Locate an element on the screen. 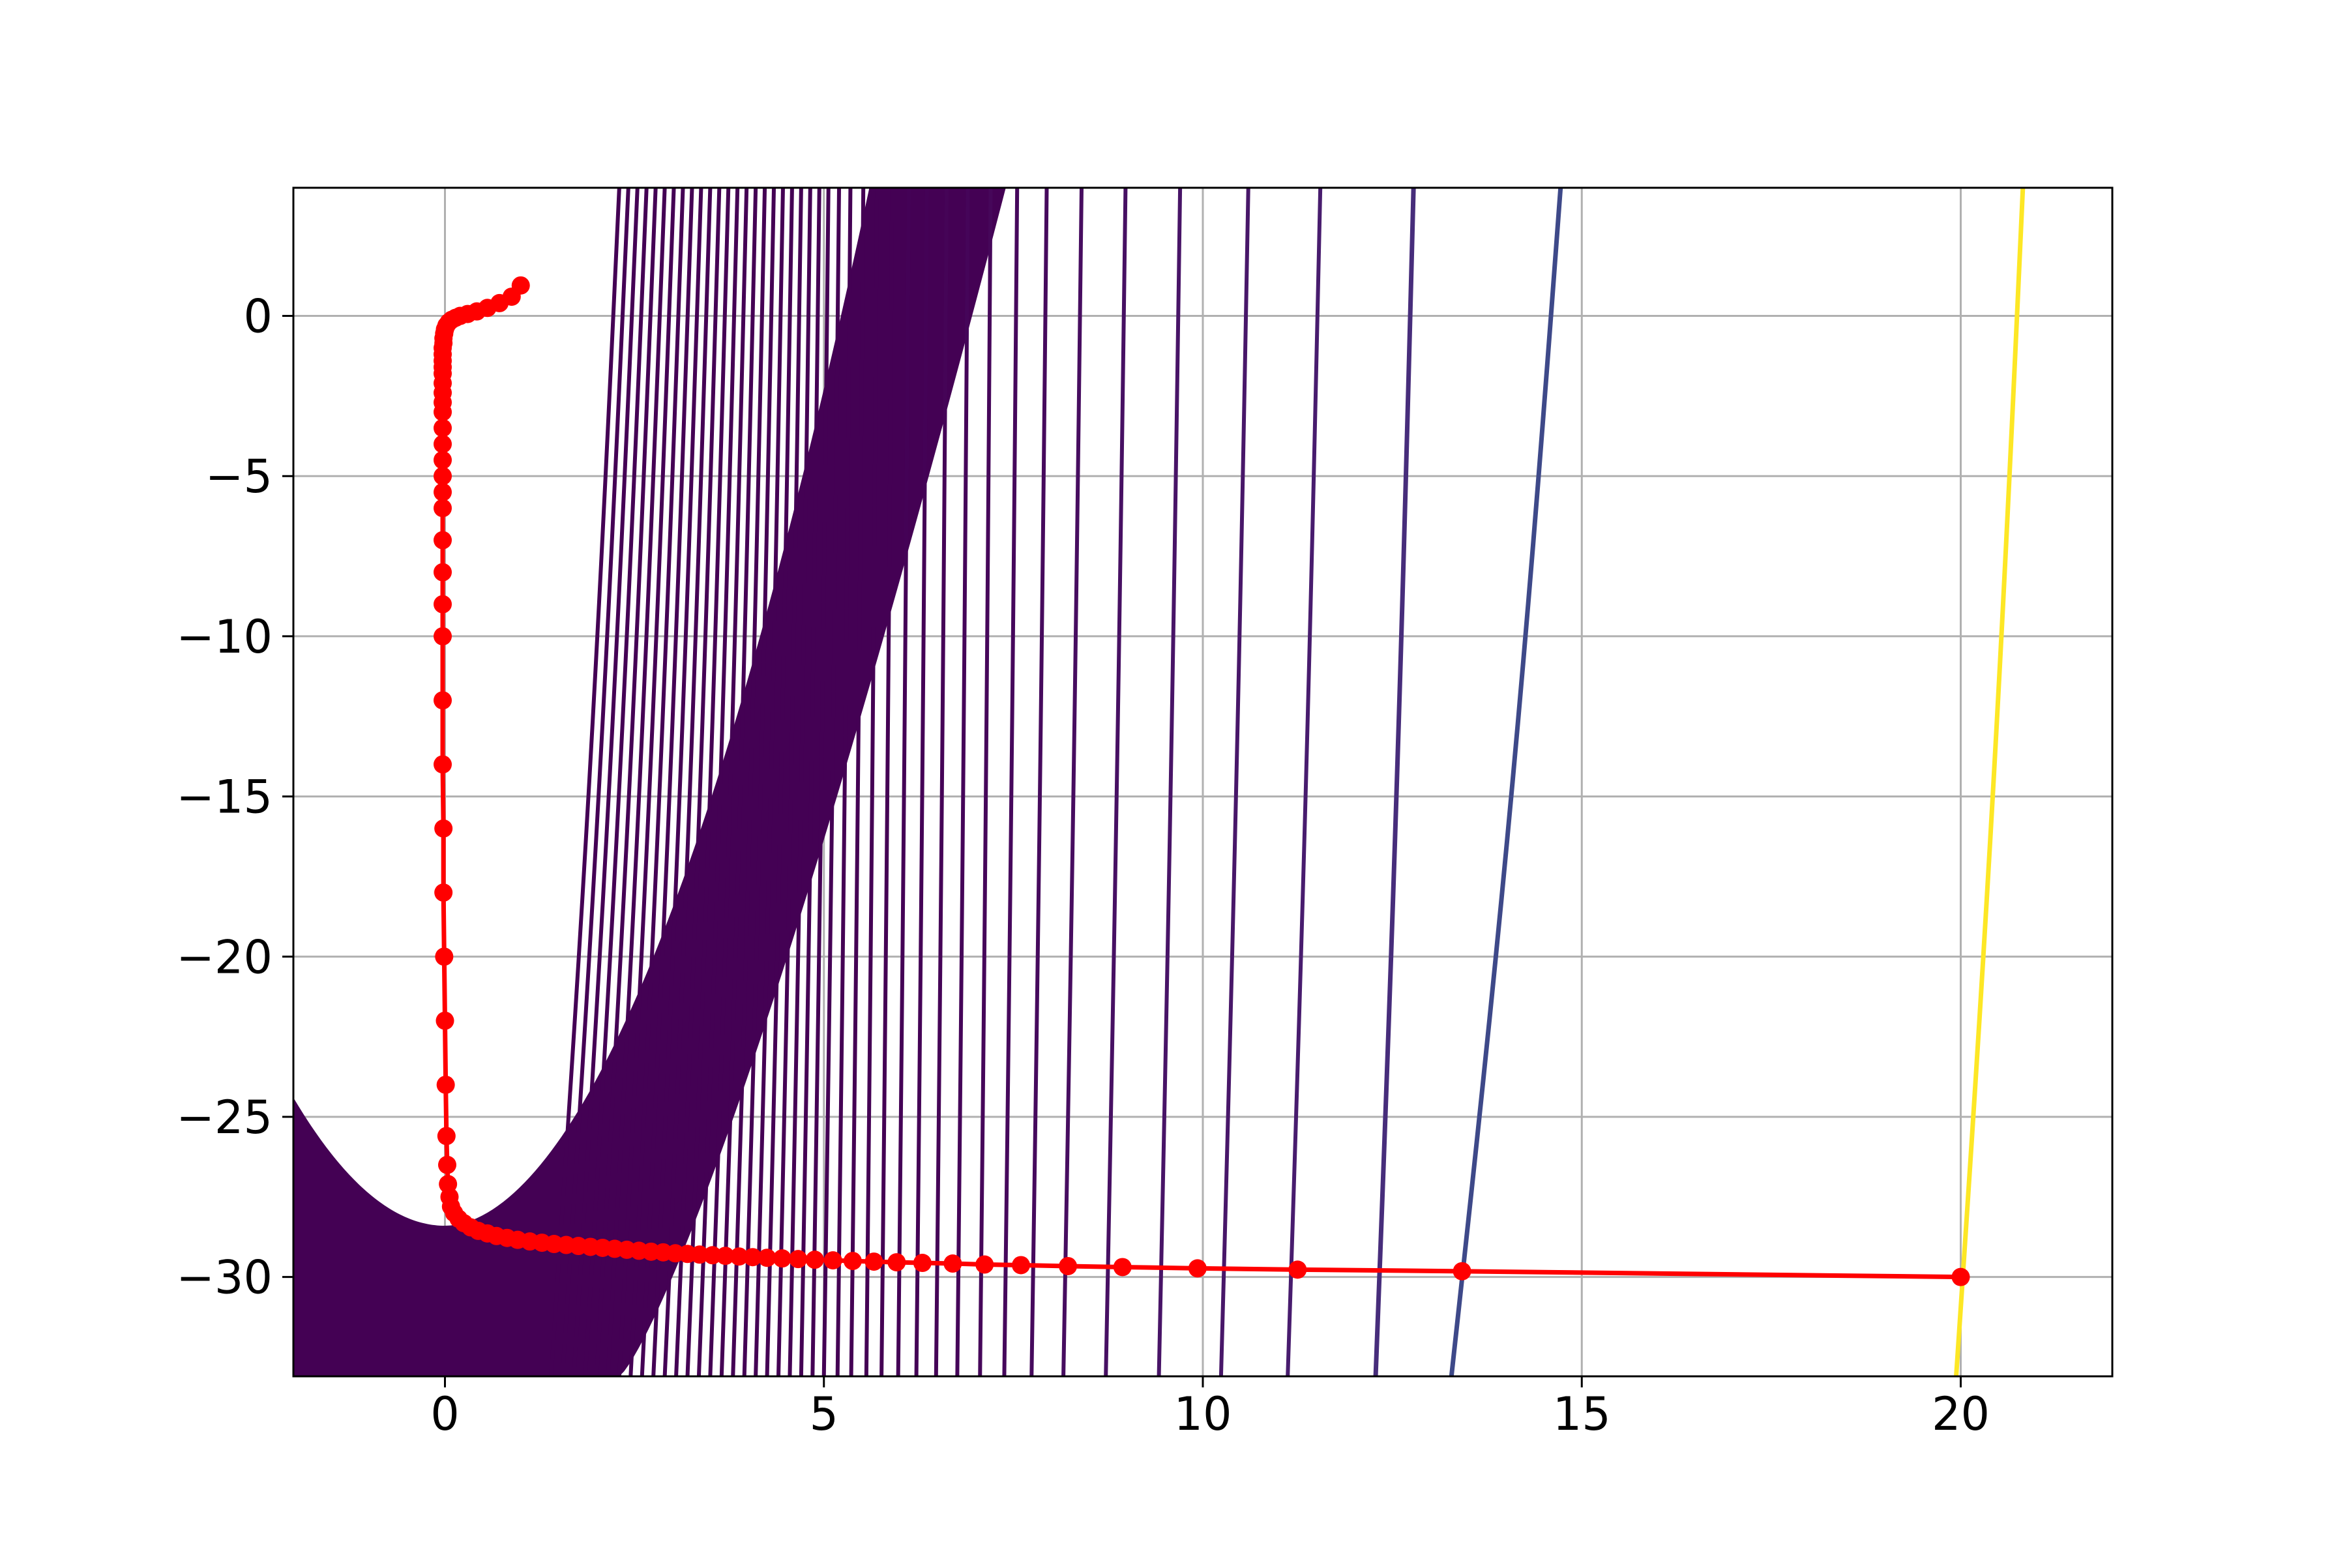  y-tick-label-2: −10 is located at coordinates (225, 637).